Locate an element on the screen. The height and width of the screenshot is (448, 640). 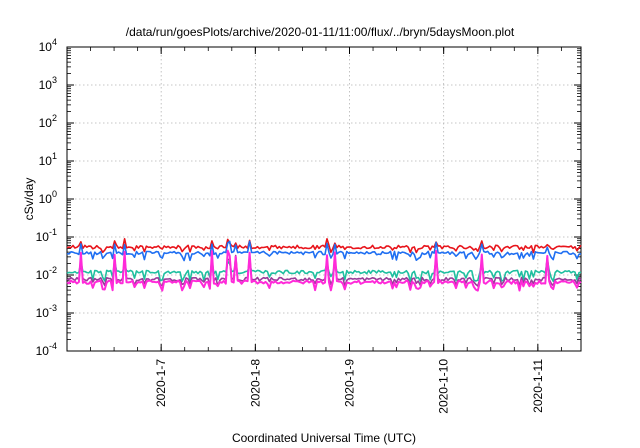
x-tick-label: 2020-1-7 is located at coordinates (161, 383).